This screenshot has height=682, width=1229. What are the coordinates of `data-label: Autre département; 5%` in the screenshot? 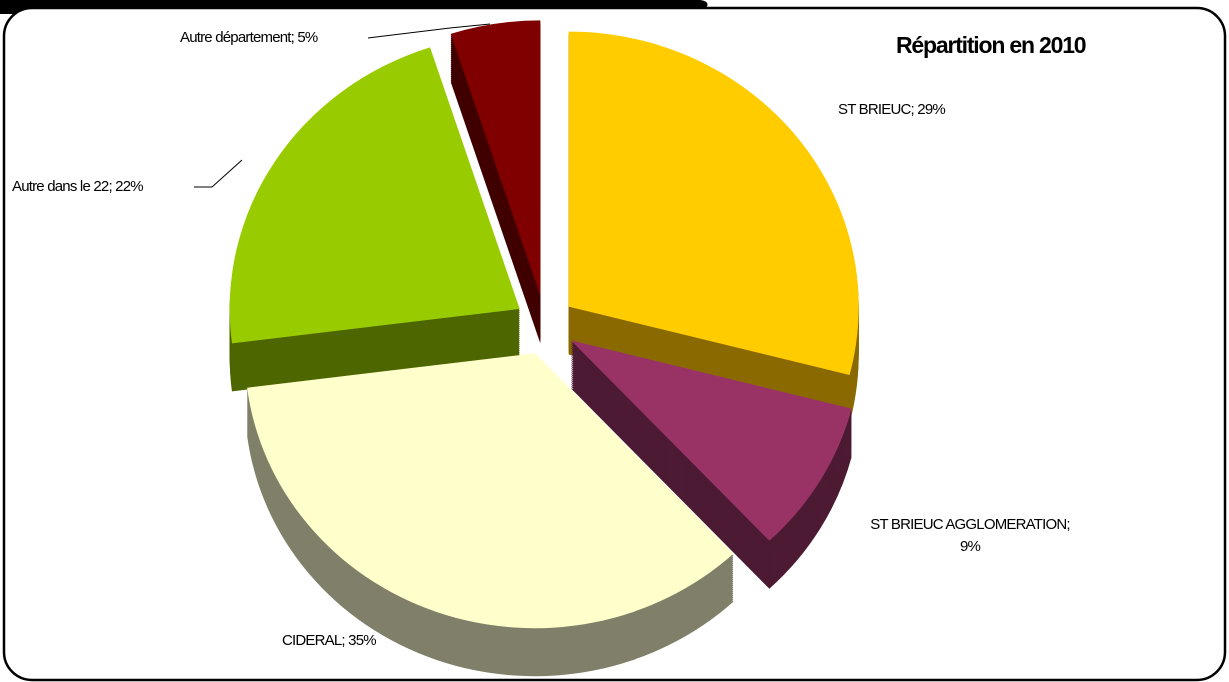 It's located at (249, 37).